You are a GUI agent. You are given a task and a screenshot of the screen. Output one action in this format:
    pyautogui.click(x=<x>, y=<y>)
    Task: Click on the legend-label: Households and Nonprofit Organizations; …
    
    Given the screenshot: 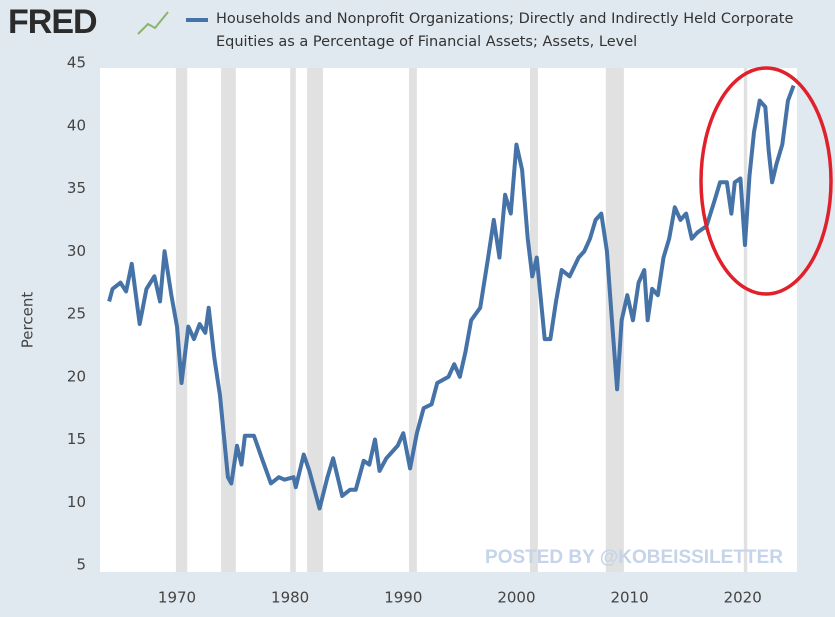 What is the action you would take?
    pyautogui.click(x=505, y=30)
    